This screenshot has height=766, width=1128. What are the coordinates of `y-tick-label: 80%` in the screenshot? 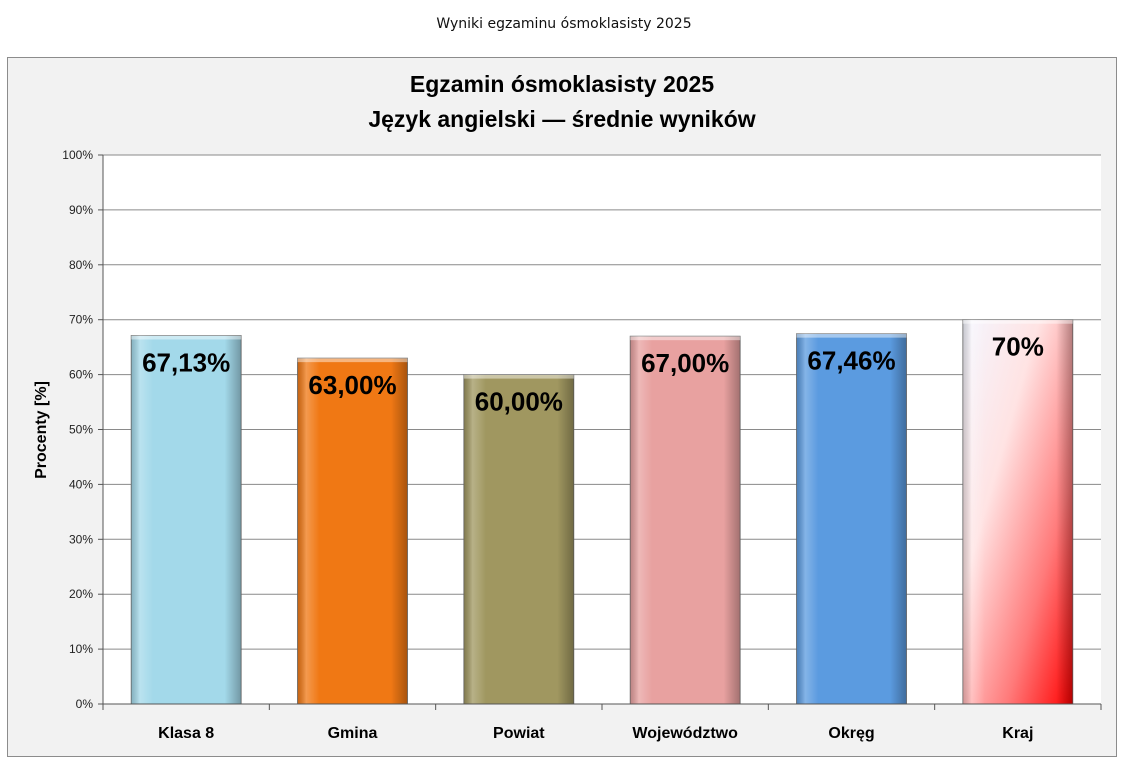 It's located at (81, 265).